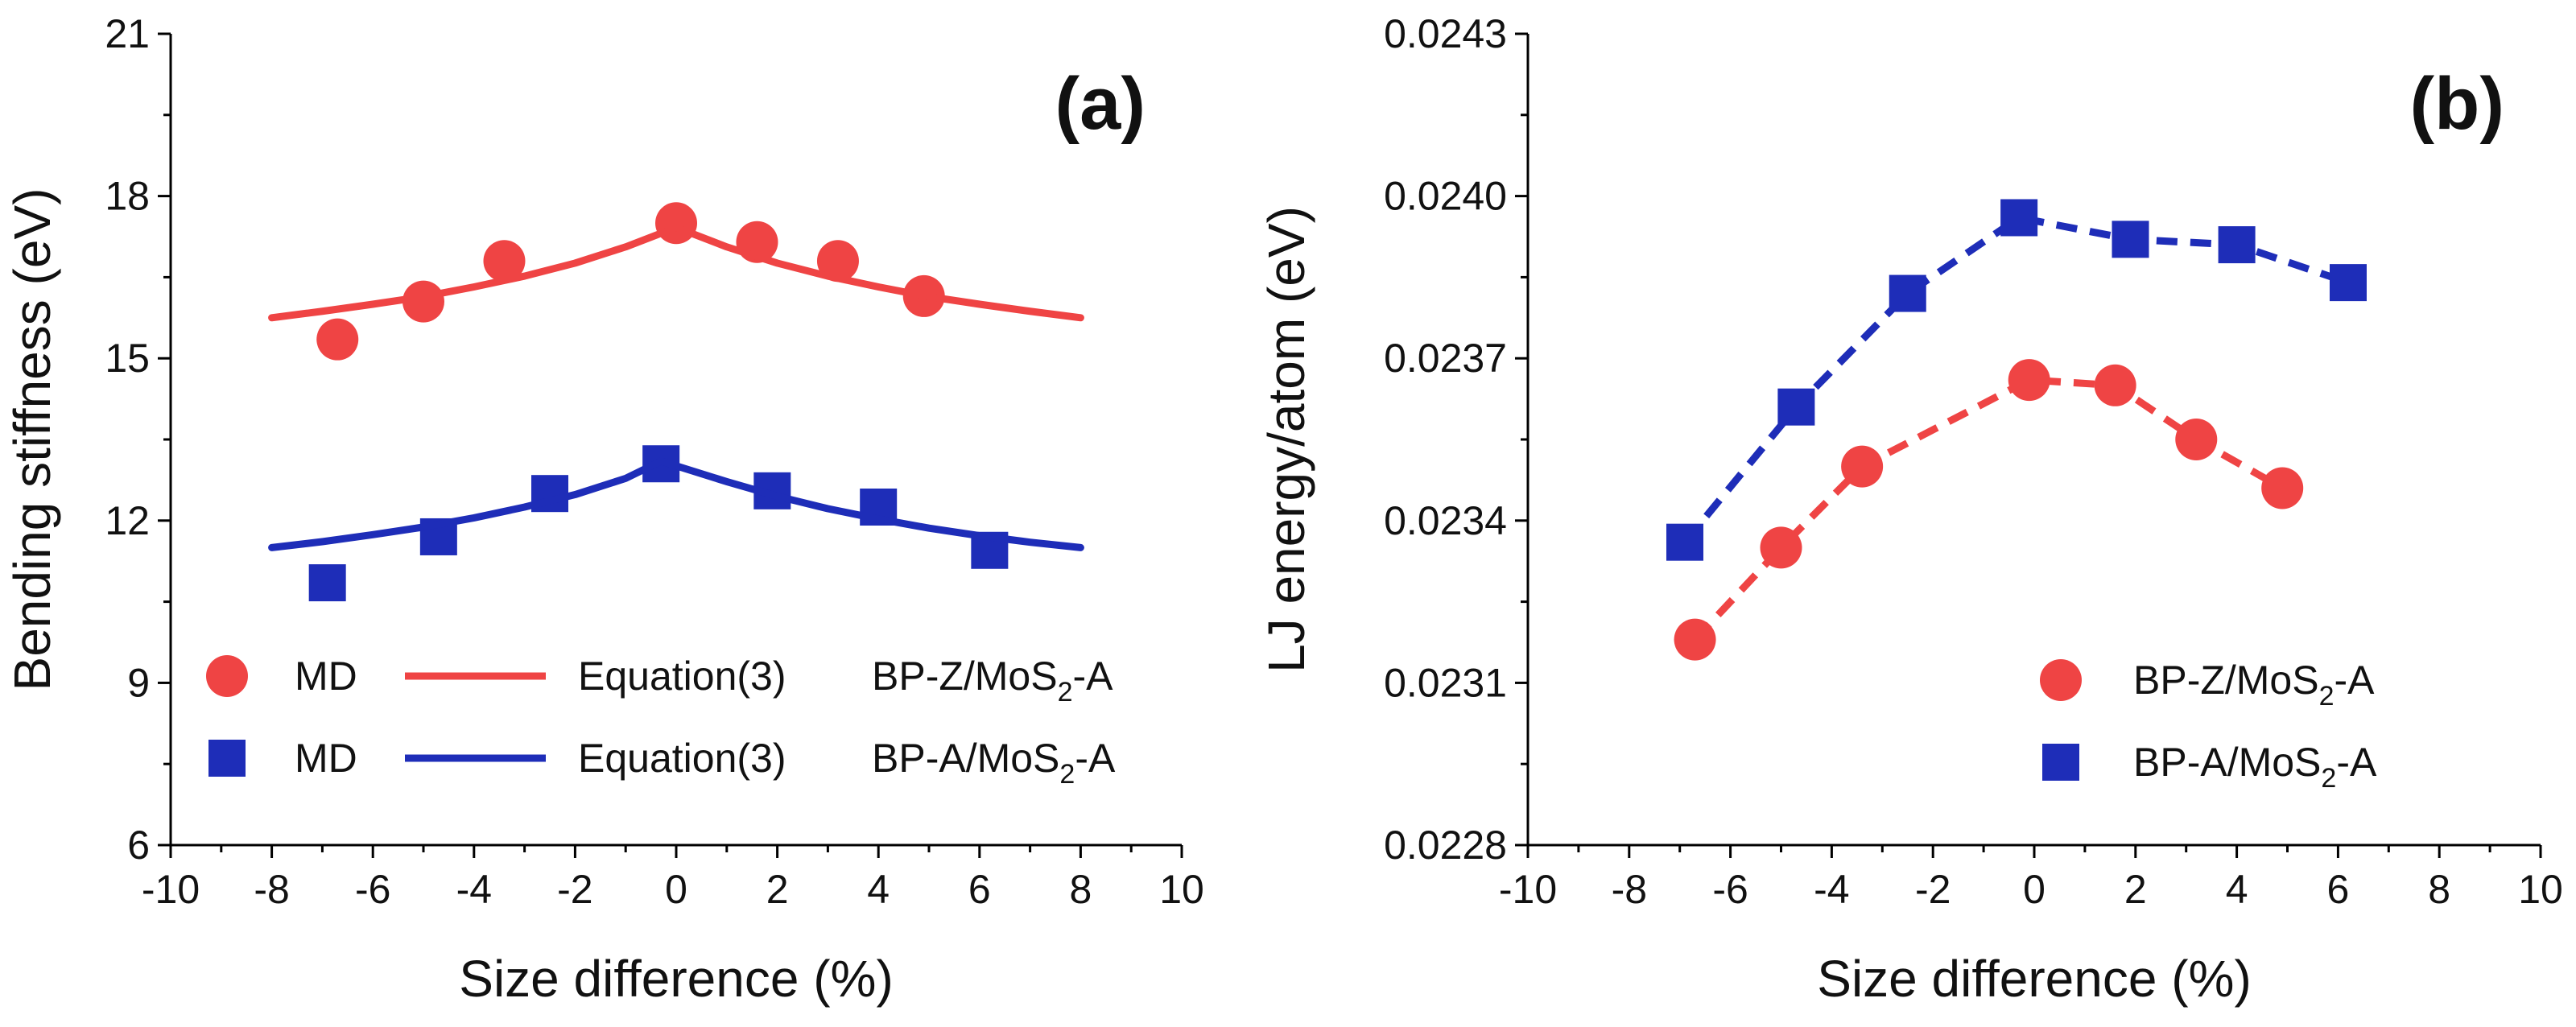 Image resolution: width=2576 pixels, height=1027 pixels. What do you see at coordinates (2457, 104) in the screenshot?
I see `panel-b-panel-label: (b)` at bounding box center [2457, 104].